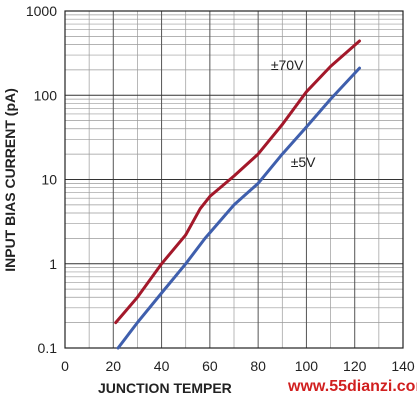  Describe the element at coordinates (293, 113) in the screenshot. I see `annotations: ±70V ±5V` at that location.